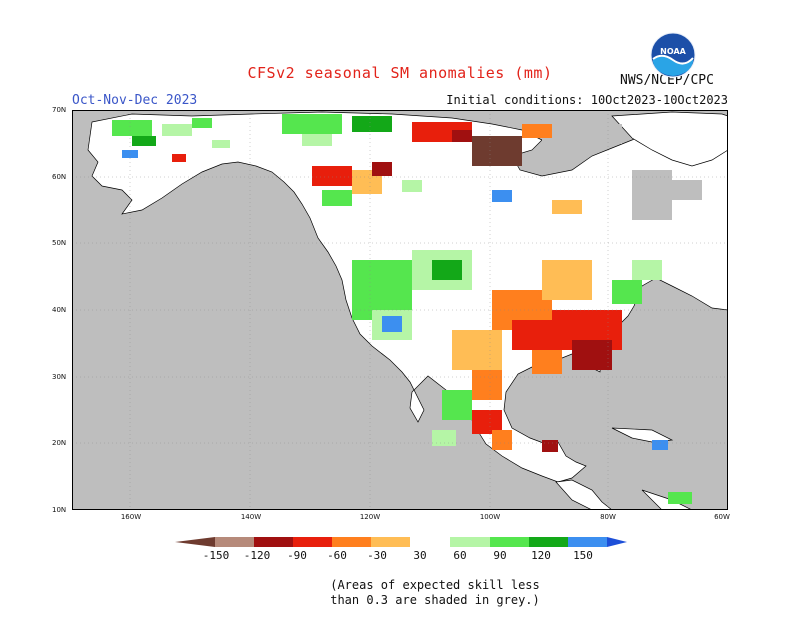 The image size is (800, 618). I want to click on lat-label-10n: 10N, so click(59, 510).